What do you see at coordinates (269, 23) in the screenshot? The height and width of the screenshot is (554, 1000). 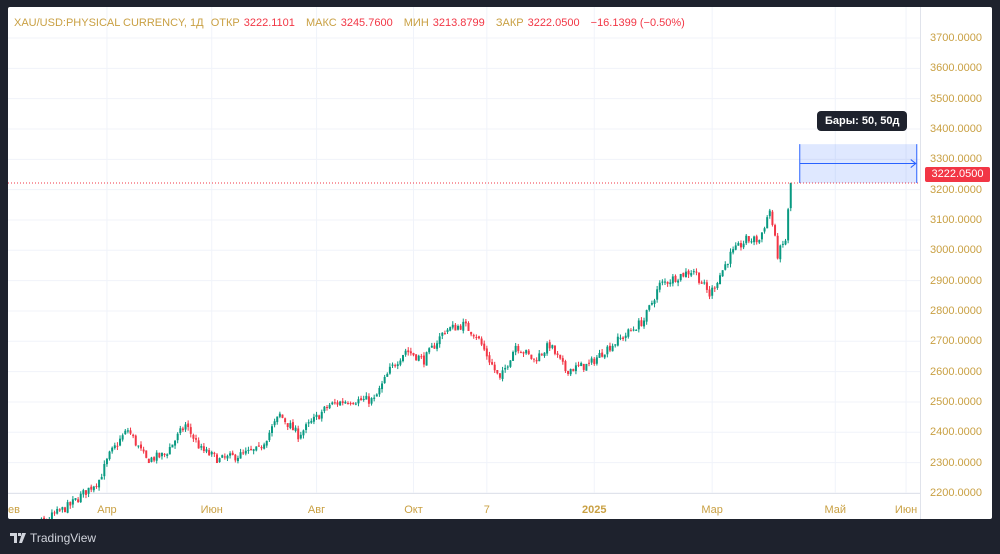 I see `open-value: 3222.1101` at bounding box center [269, 23].